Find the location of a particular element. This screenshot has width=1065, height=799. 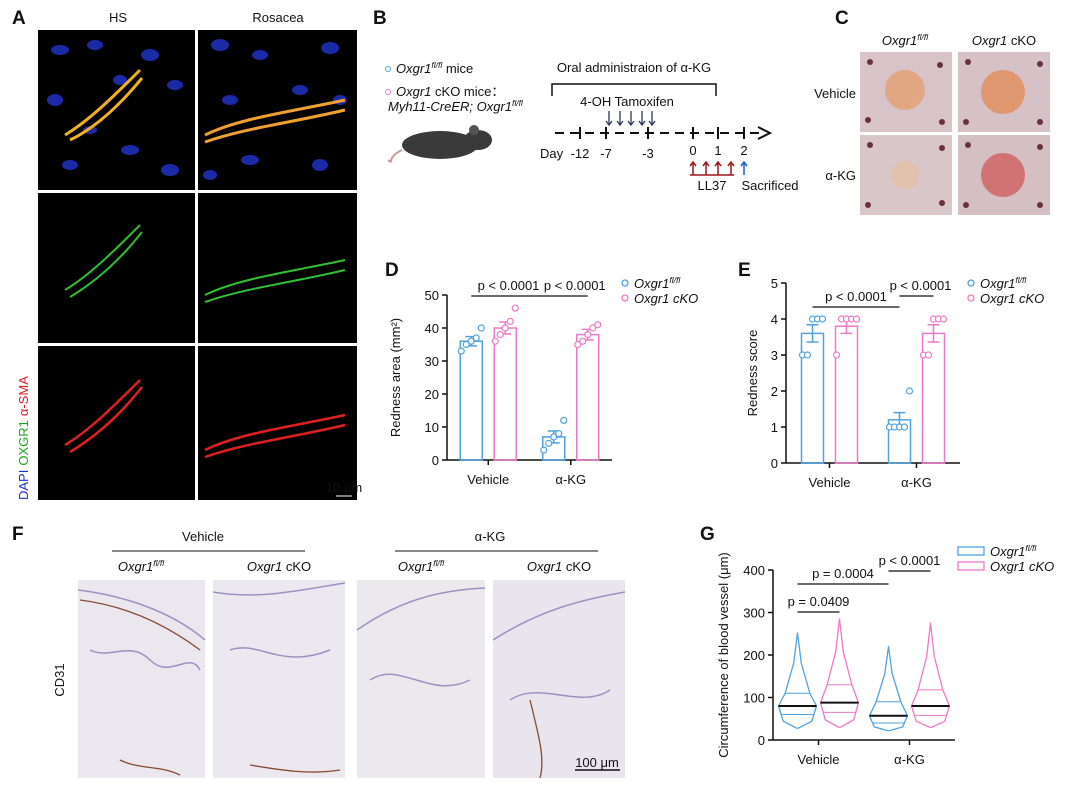

legend-swatch is located at coordinates (971, 566).